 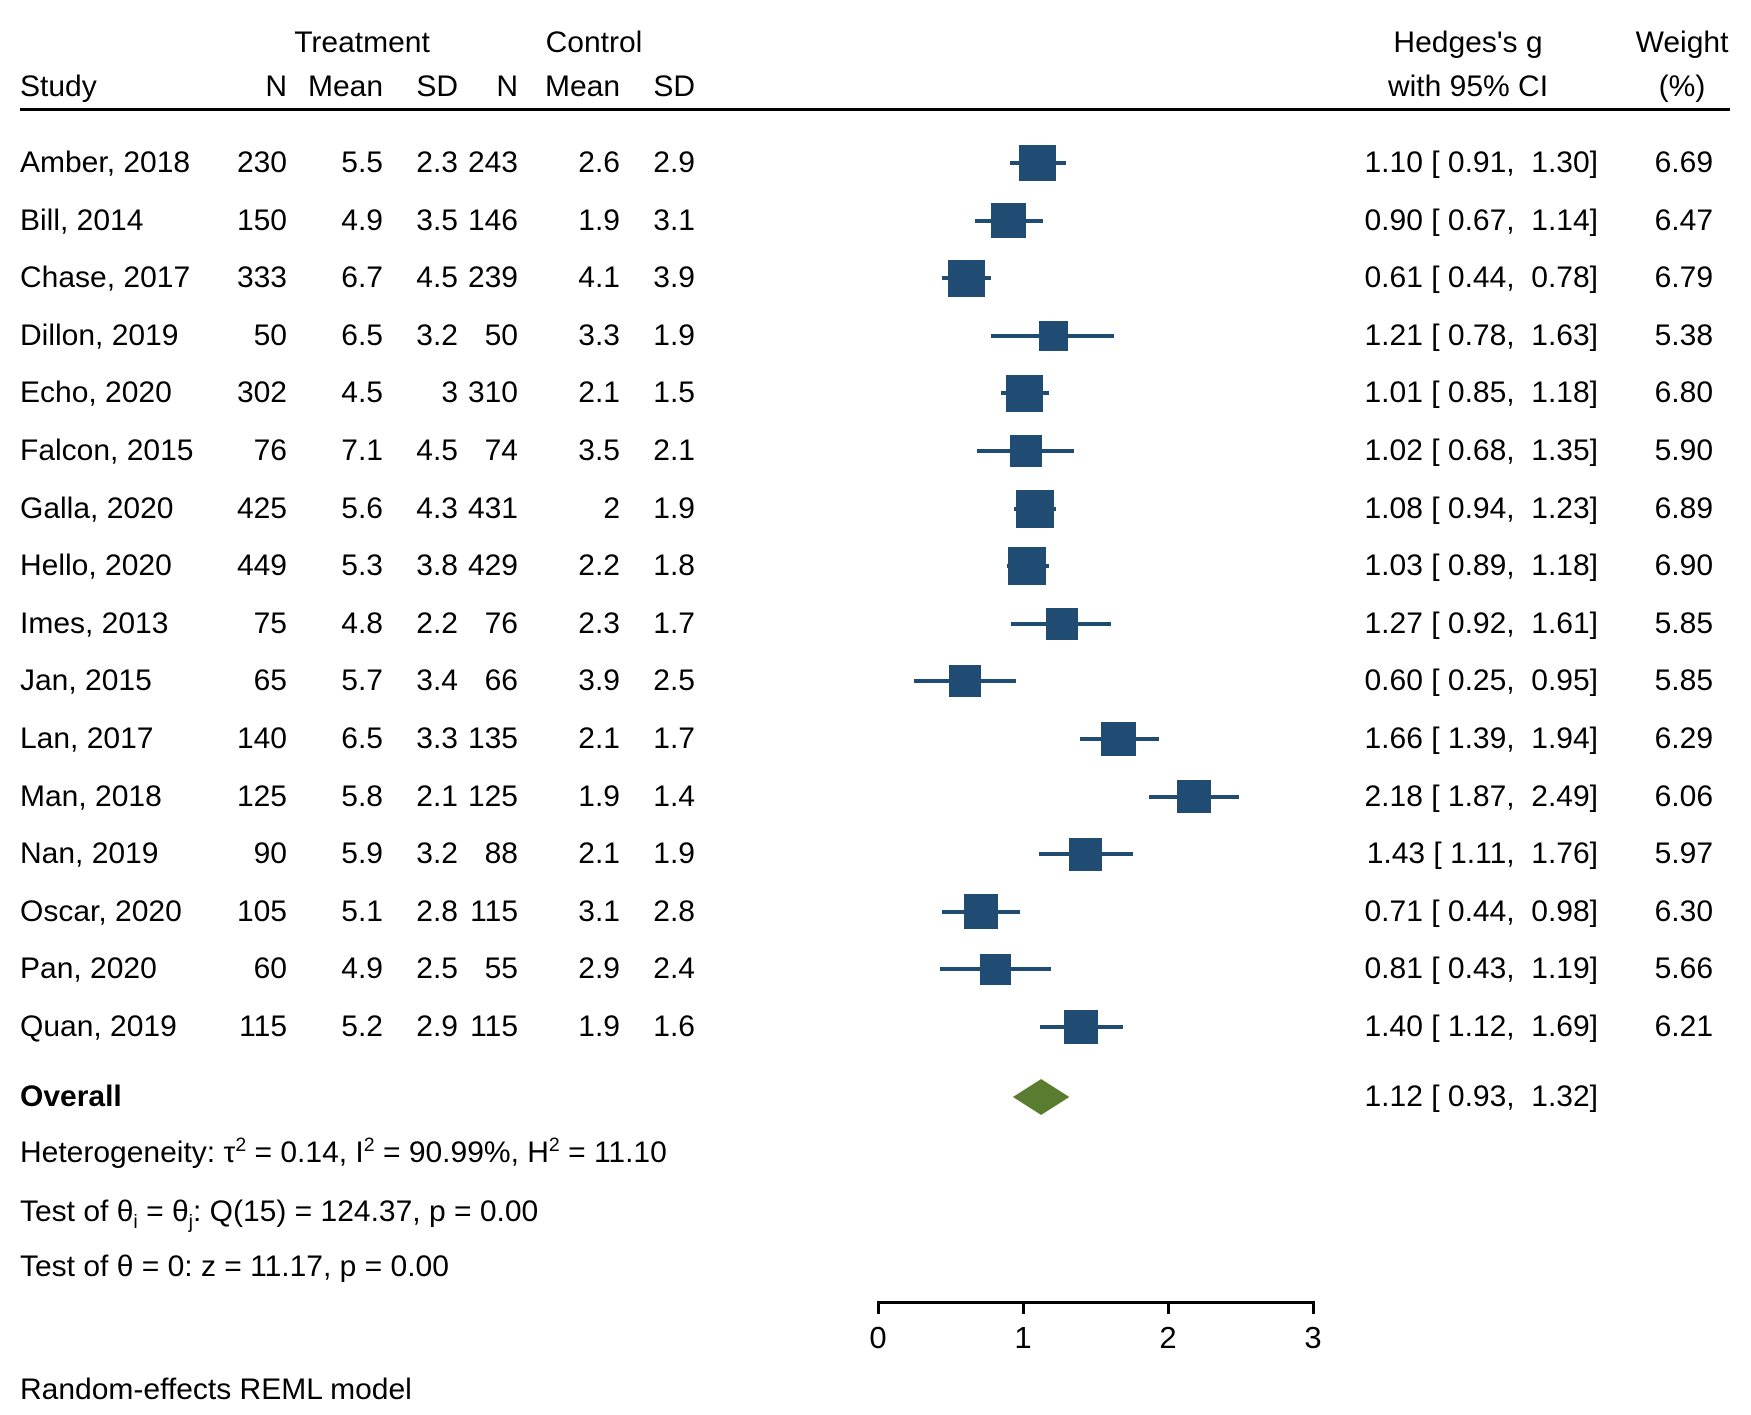 I want to click on es-ci-text: 0.60 [ 0.25, 0.95], so click(x=1481, y=681).